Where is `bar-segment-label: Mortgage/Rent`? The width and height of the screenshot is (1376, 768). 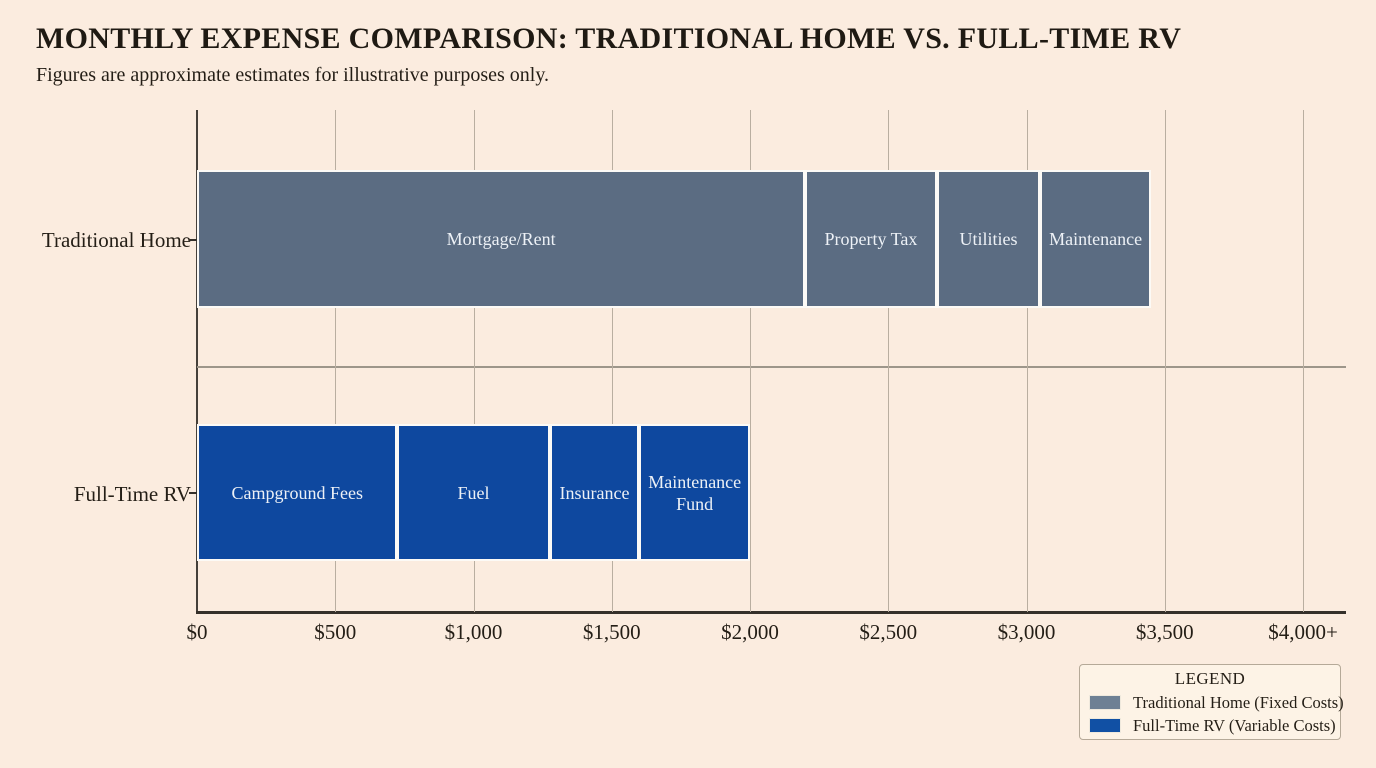
bar-segment-label: Mortgage/Rent is located at coordinates (501, 239).